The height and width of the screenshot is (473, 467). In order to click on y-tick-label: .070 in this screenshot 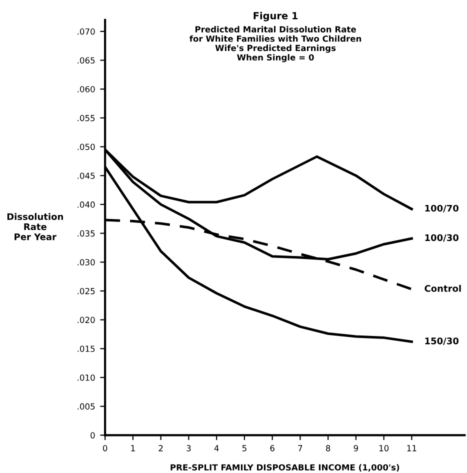, I will do `click(86, 31)`.